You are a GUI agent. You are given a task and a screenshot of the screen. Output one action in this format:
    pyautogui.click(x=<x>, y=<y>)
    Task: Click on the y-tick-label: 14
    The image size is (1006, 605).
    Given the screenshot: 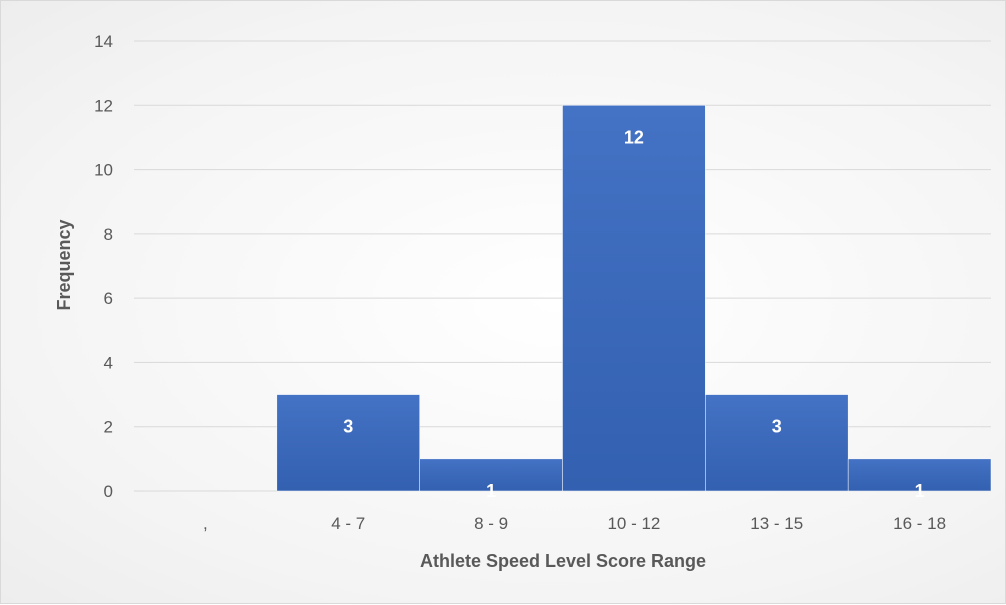 What is the action you would take?
    pyautogui.click(x=103, y=41)
    